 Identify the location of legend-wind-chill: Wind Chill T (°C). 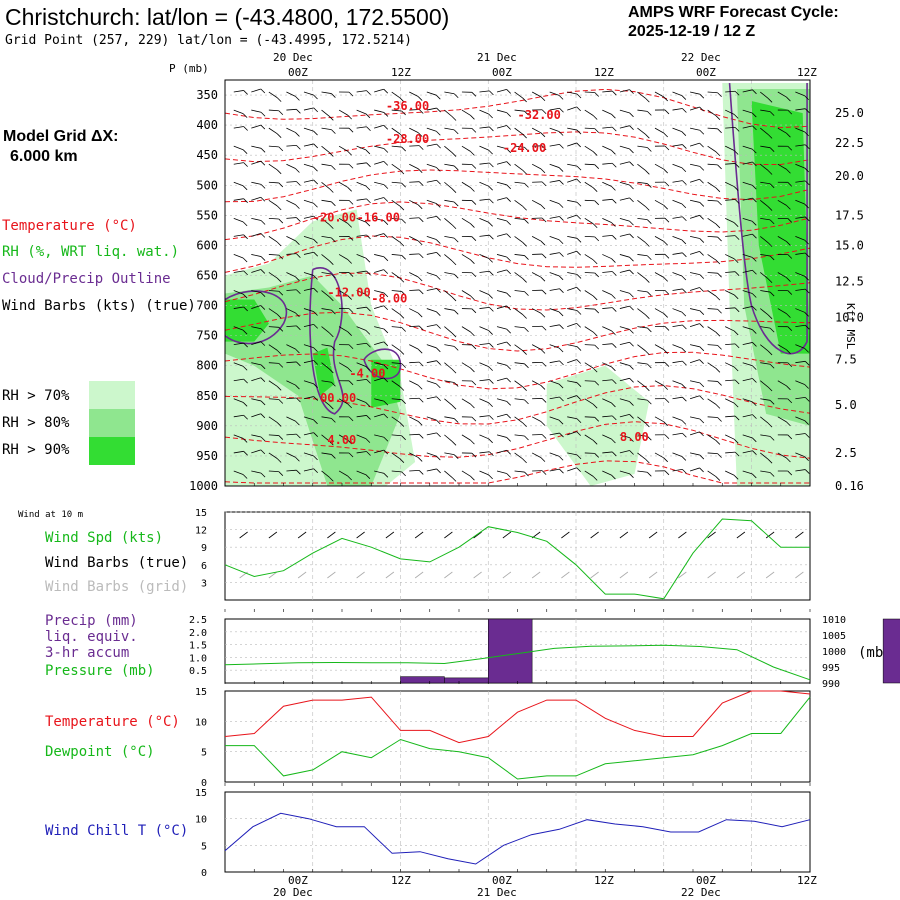
(117, 831).